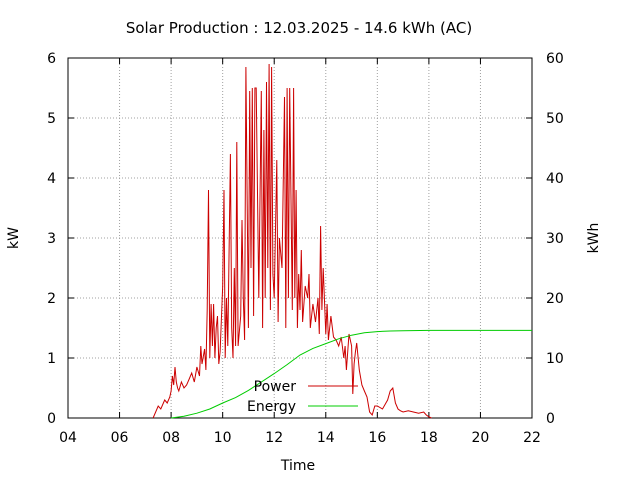  What do you see at coordinates (51, 419) in the screenshot?
I see `y-tick-label: 0` at bounding box center [51, 419].